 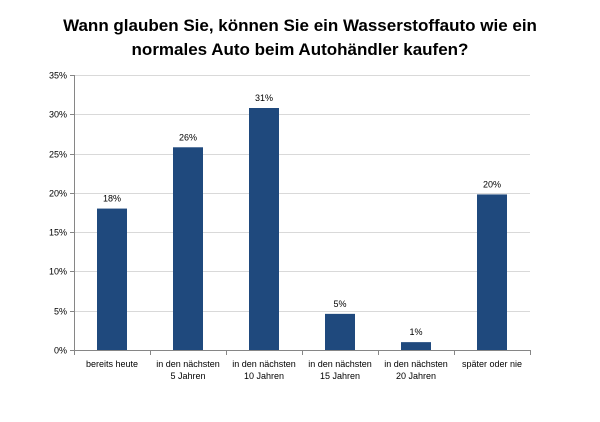 What do you see at coordinates (340, 376) in the screenshot?
I see `category-label-line: 15 Jahren` at bounding box center [340, 376].